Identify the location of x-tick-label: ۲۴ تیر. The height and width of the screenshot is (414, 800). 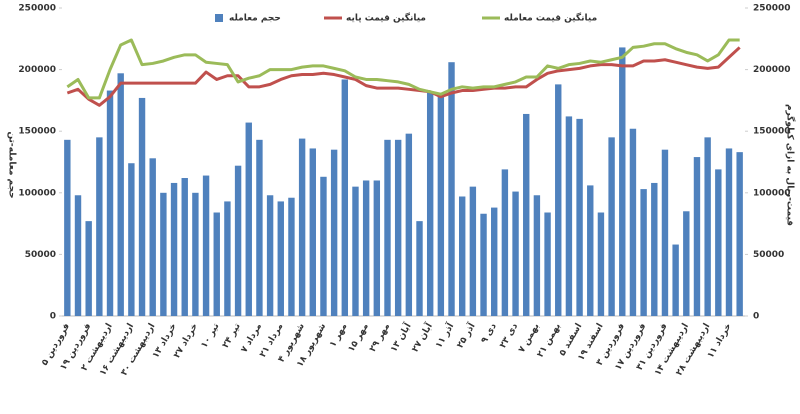
(232, 336).